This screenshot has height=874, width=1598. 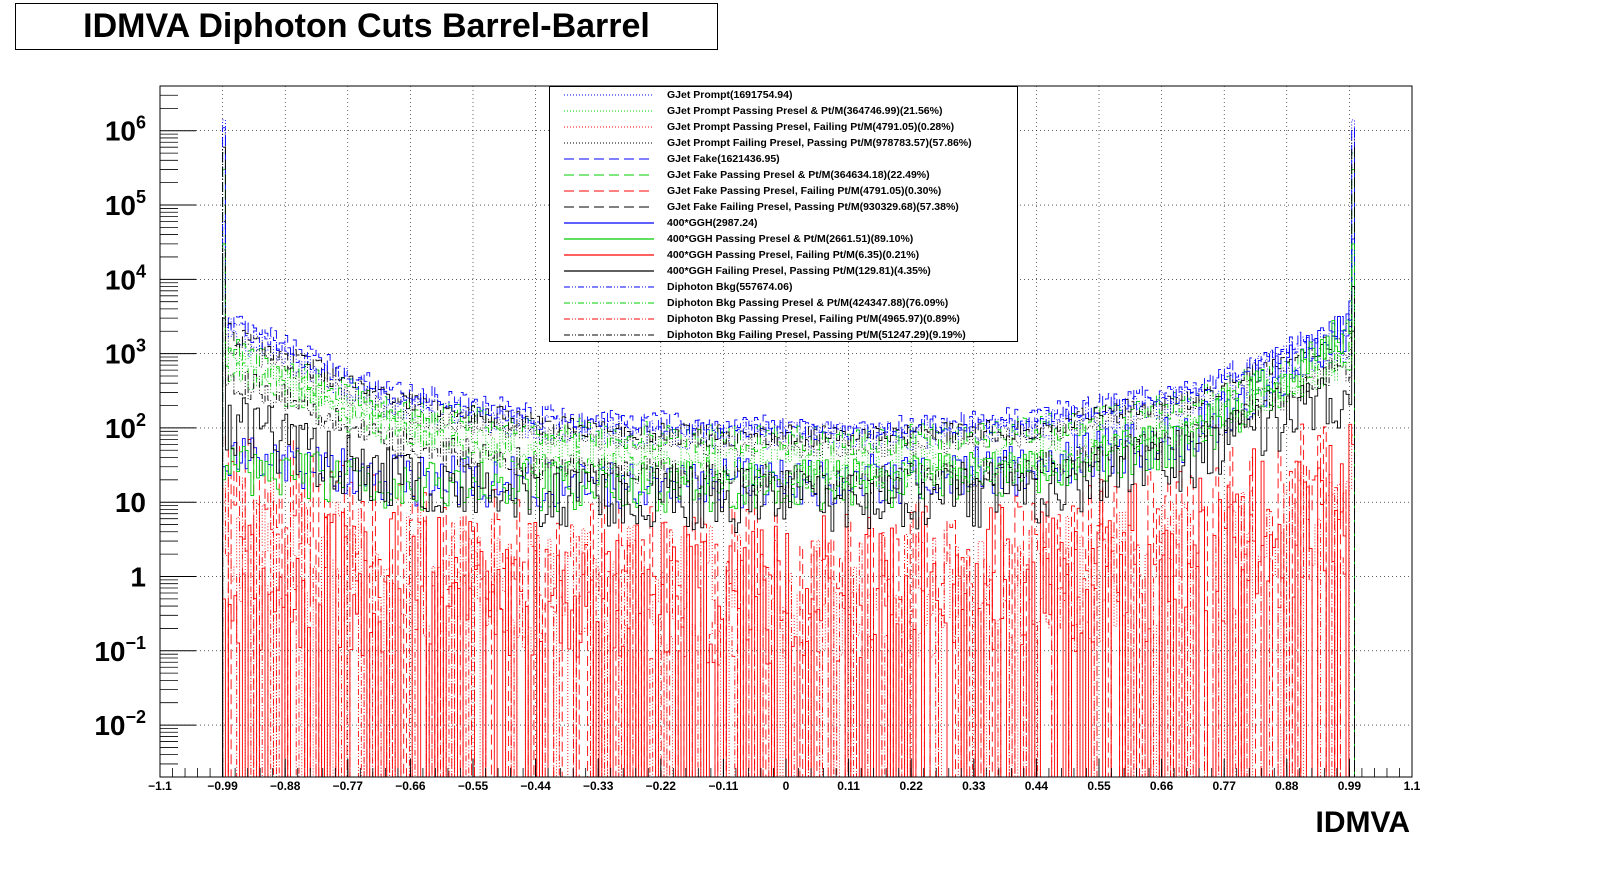 I want to click on x-tick-label: −1.1, so click(x=160, y=786).